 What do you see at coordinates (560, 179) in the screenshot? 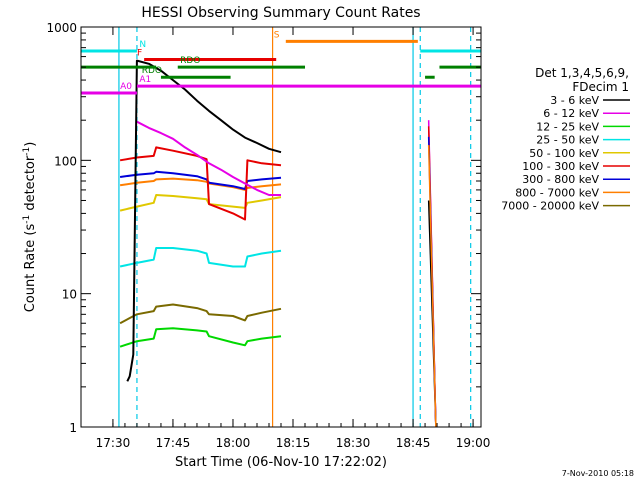
I see `legend-label-300-800-kev: 300 - 800 keV` at bounding box center [560, 179].